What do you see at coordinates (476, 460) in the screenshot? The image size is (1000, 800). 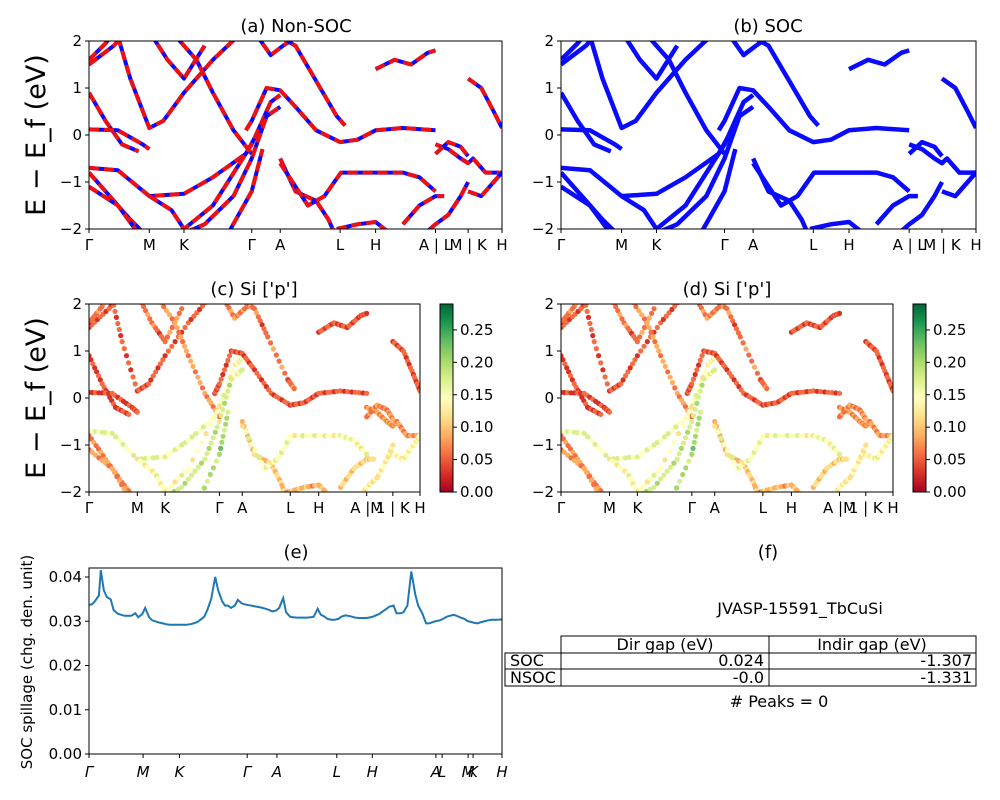 I see `colorbar-tick-label: 0.05` at bounding box center [476, 460].